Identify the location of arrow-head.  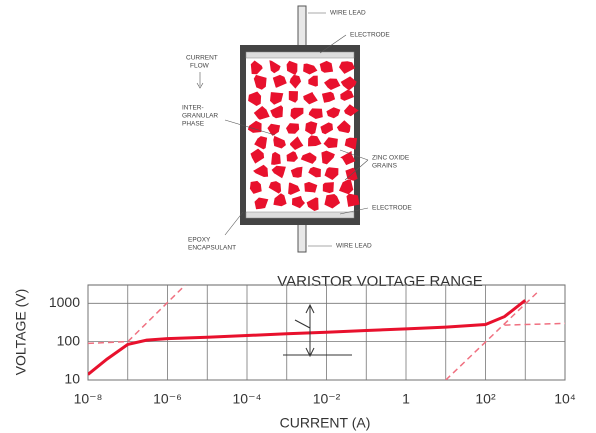
(200, 85).